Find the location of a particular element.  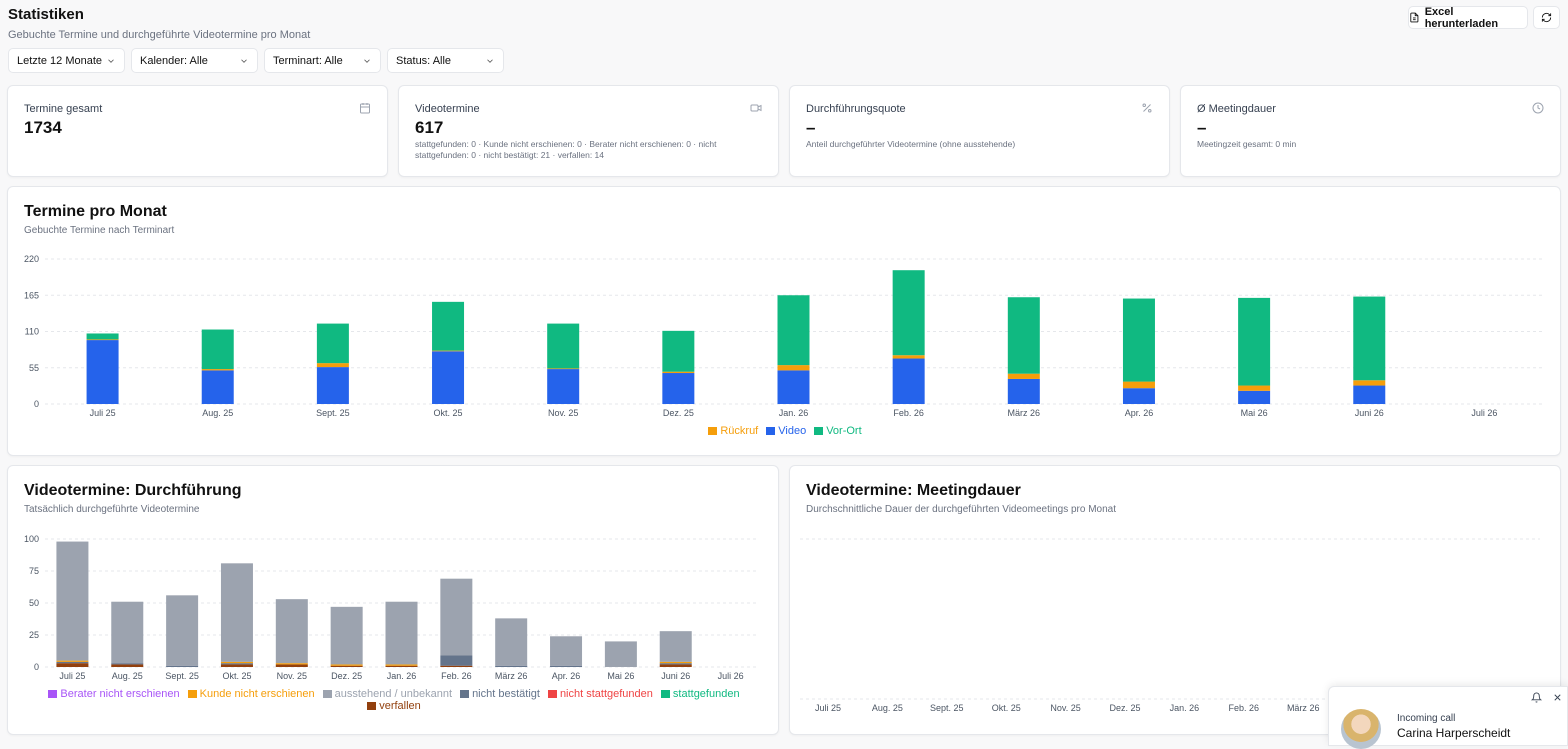

kpi-sub: Meetingzeit gesamt: 0 min is located at coordinates (1247, 144).